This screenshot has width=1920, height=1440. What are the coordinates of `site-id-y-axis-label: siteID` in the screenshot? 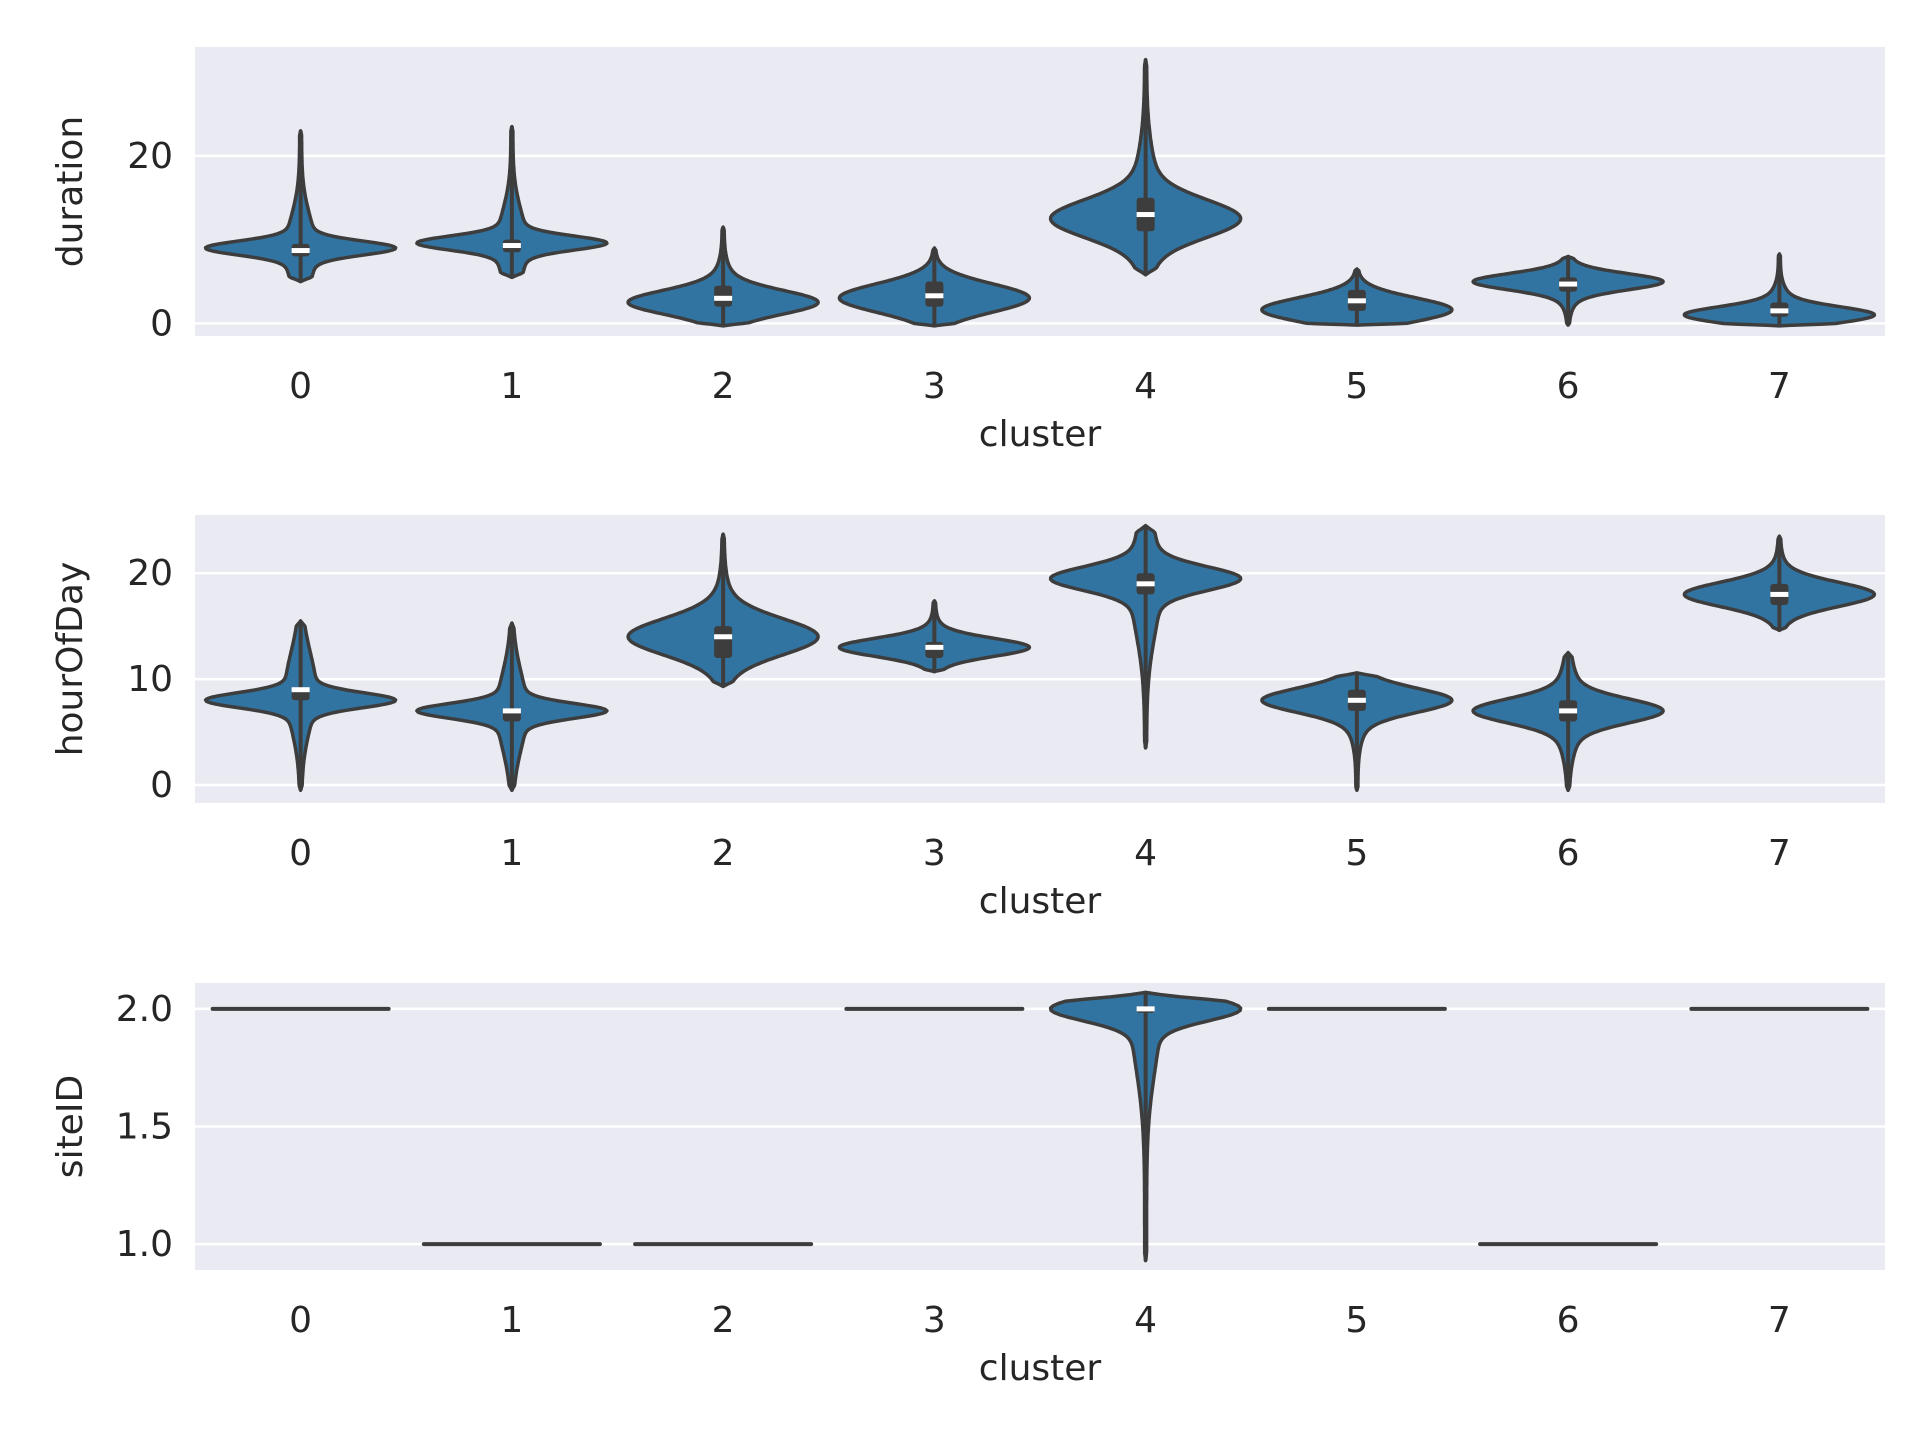 It's located at (70, 1126).